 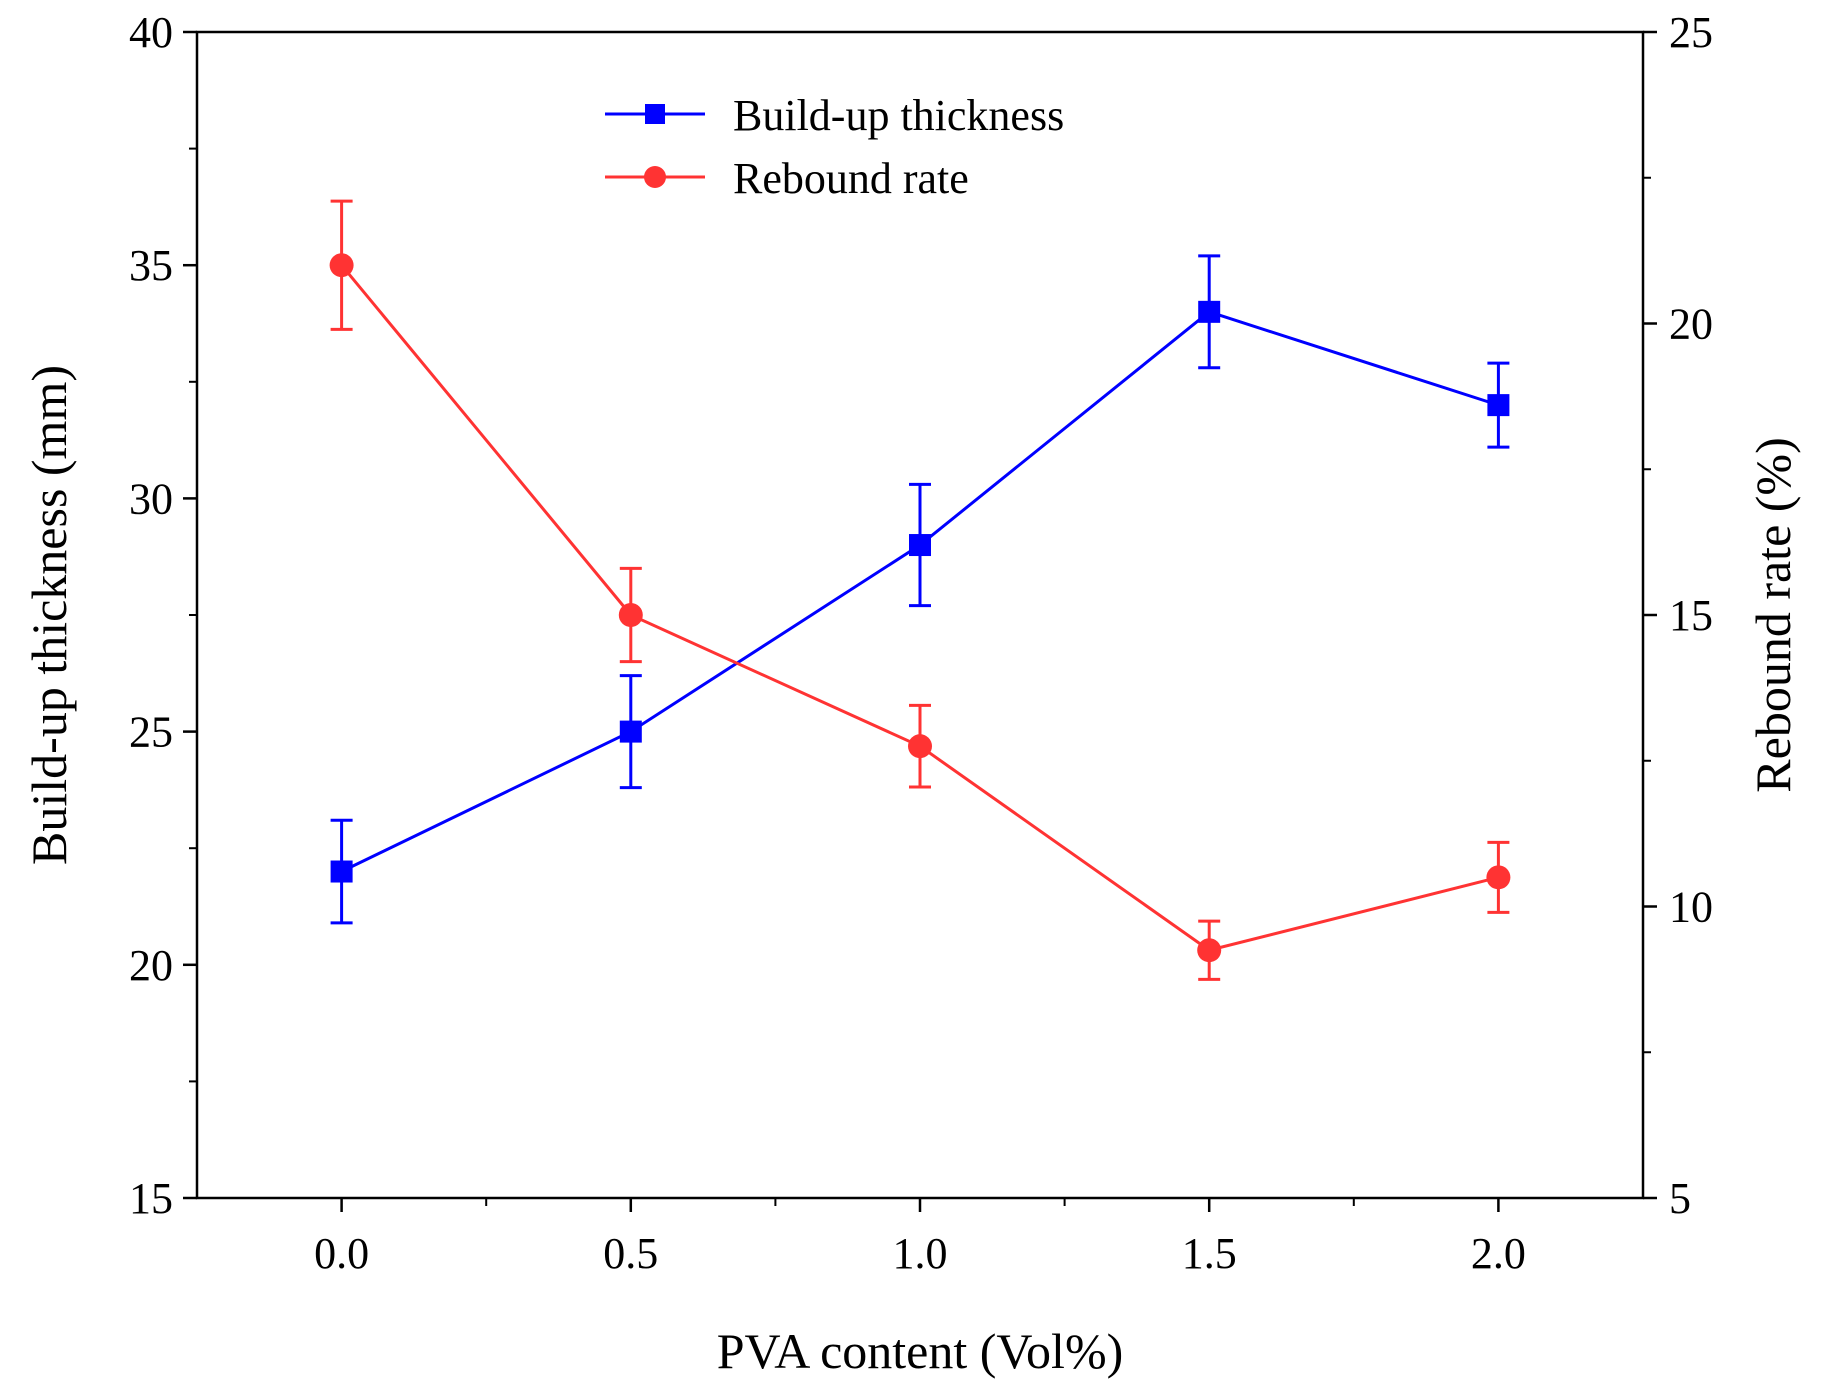 What do you see at coordinates (630, 1253) in the screenshot?
I see `x-tick-label: 0.5` at bounding box center [630, 1253].